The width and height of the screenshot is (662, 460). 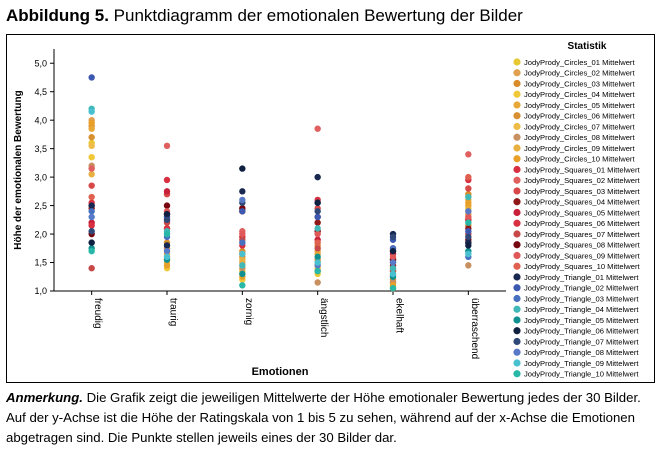 I want to click on legend-label: JodyPrody_Squares_07 Mittelwert, so click(x=582, y=234).